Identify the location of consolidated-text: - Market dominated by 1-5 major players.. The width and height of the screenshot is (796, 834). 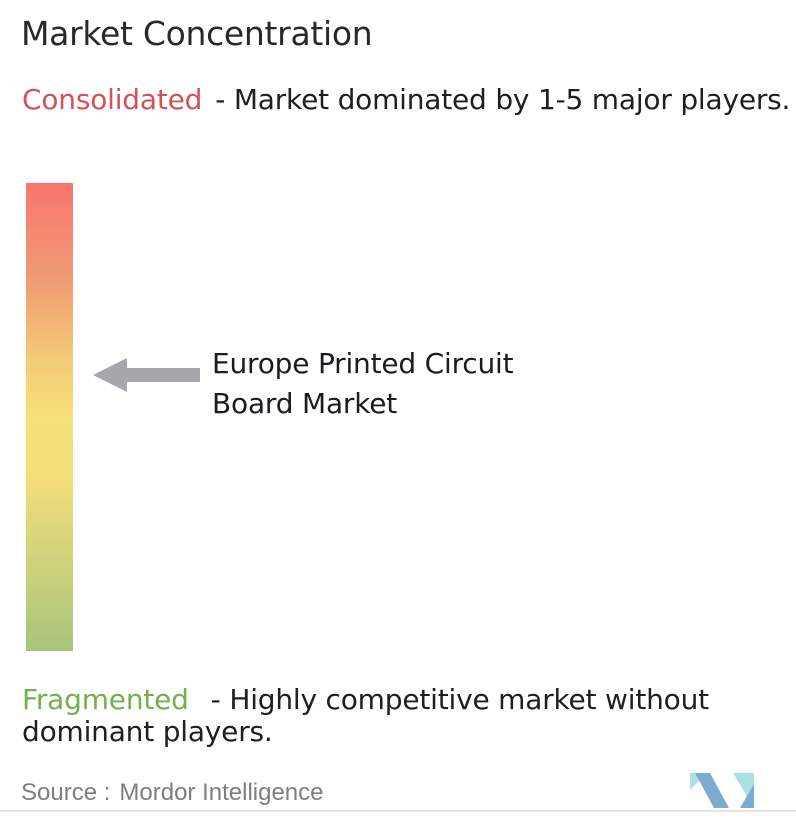
(503, 99).